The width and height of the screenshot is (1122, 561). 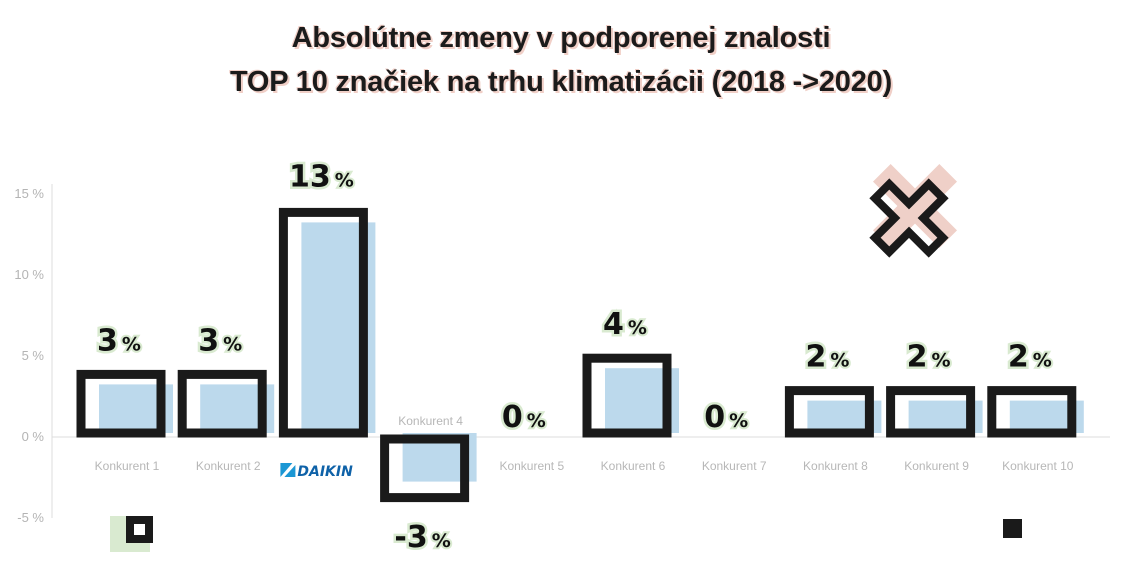 What do you see at coordinates (936, 466) in the screenshot?
I see `category-label: Konkurent 9` at bounding box center [936, 466].